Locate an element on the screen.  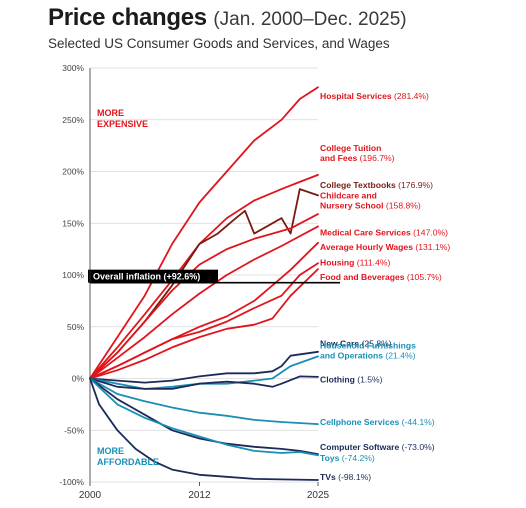
series-label-value: (111.4%) is located at coordinates (372, 263).